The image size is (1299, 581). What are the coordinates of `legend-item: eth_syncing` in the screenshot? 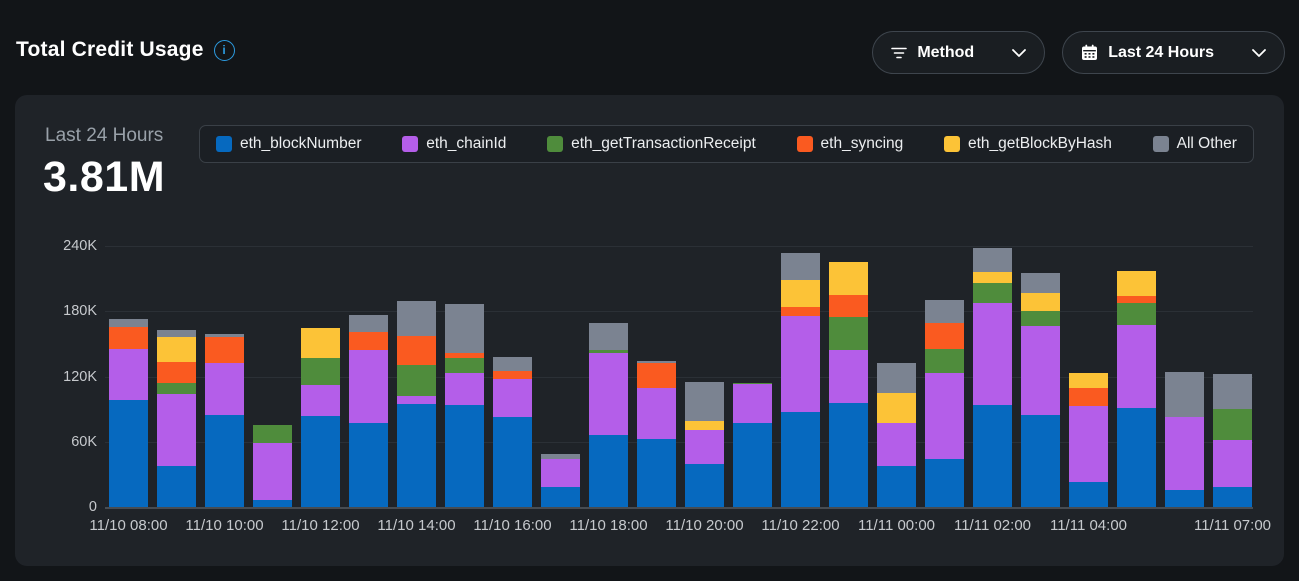 It's located at (849, 144).